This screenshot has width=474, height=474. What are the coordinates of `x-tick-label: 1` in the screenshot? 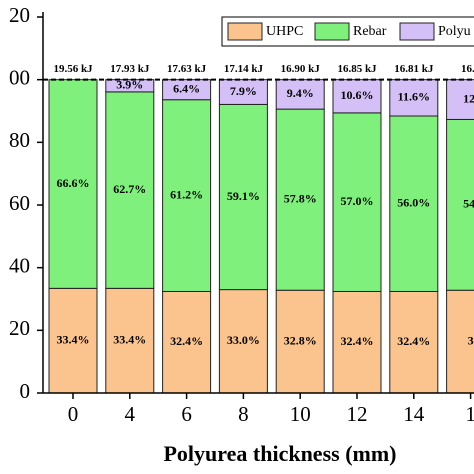 It's located at (469, 414).